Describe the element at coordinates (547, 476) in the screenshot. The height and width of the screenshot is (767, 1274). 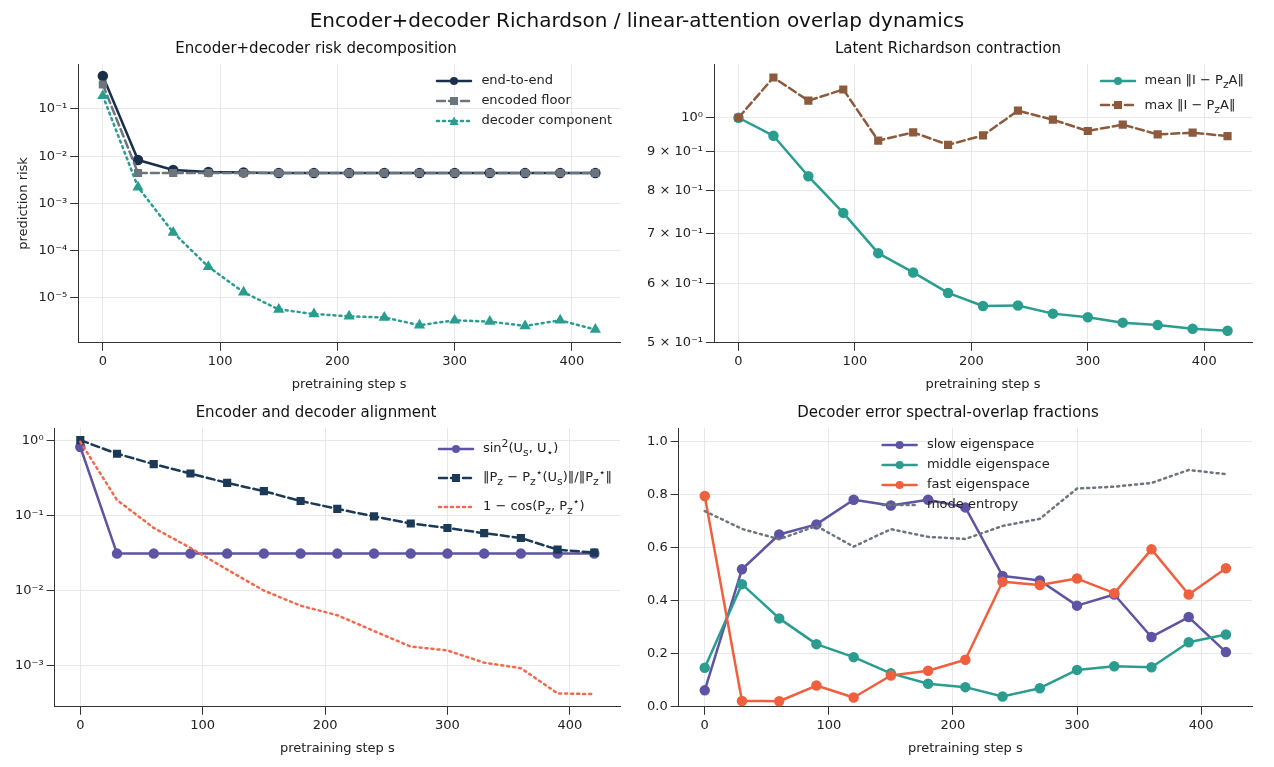
I see `text: ‖P$_{z}$ − P$_{z}$$^{⋆}$(U$_{s}$)‖/‖P$_{z}$$^{⋆}$‖` at that location.